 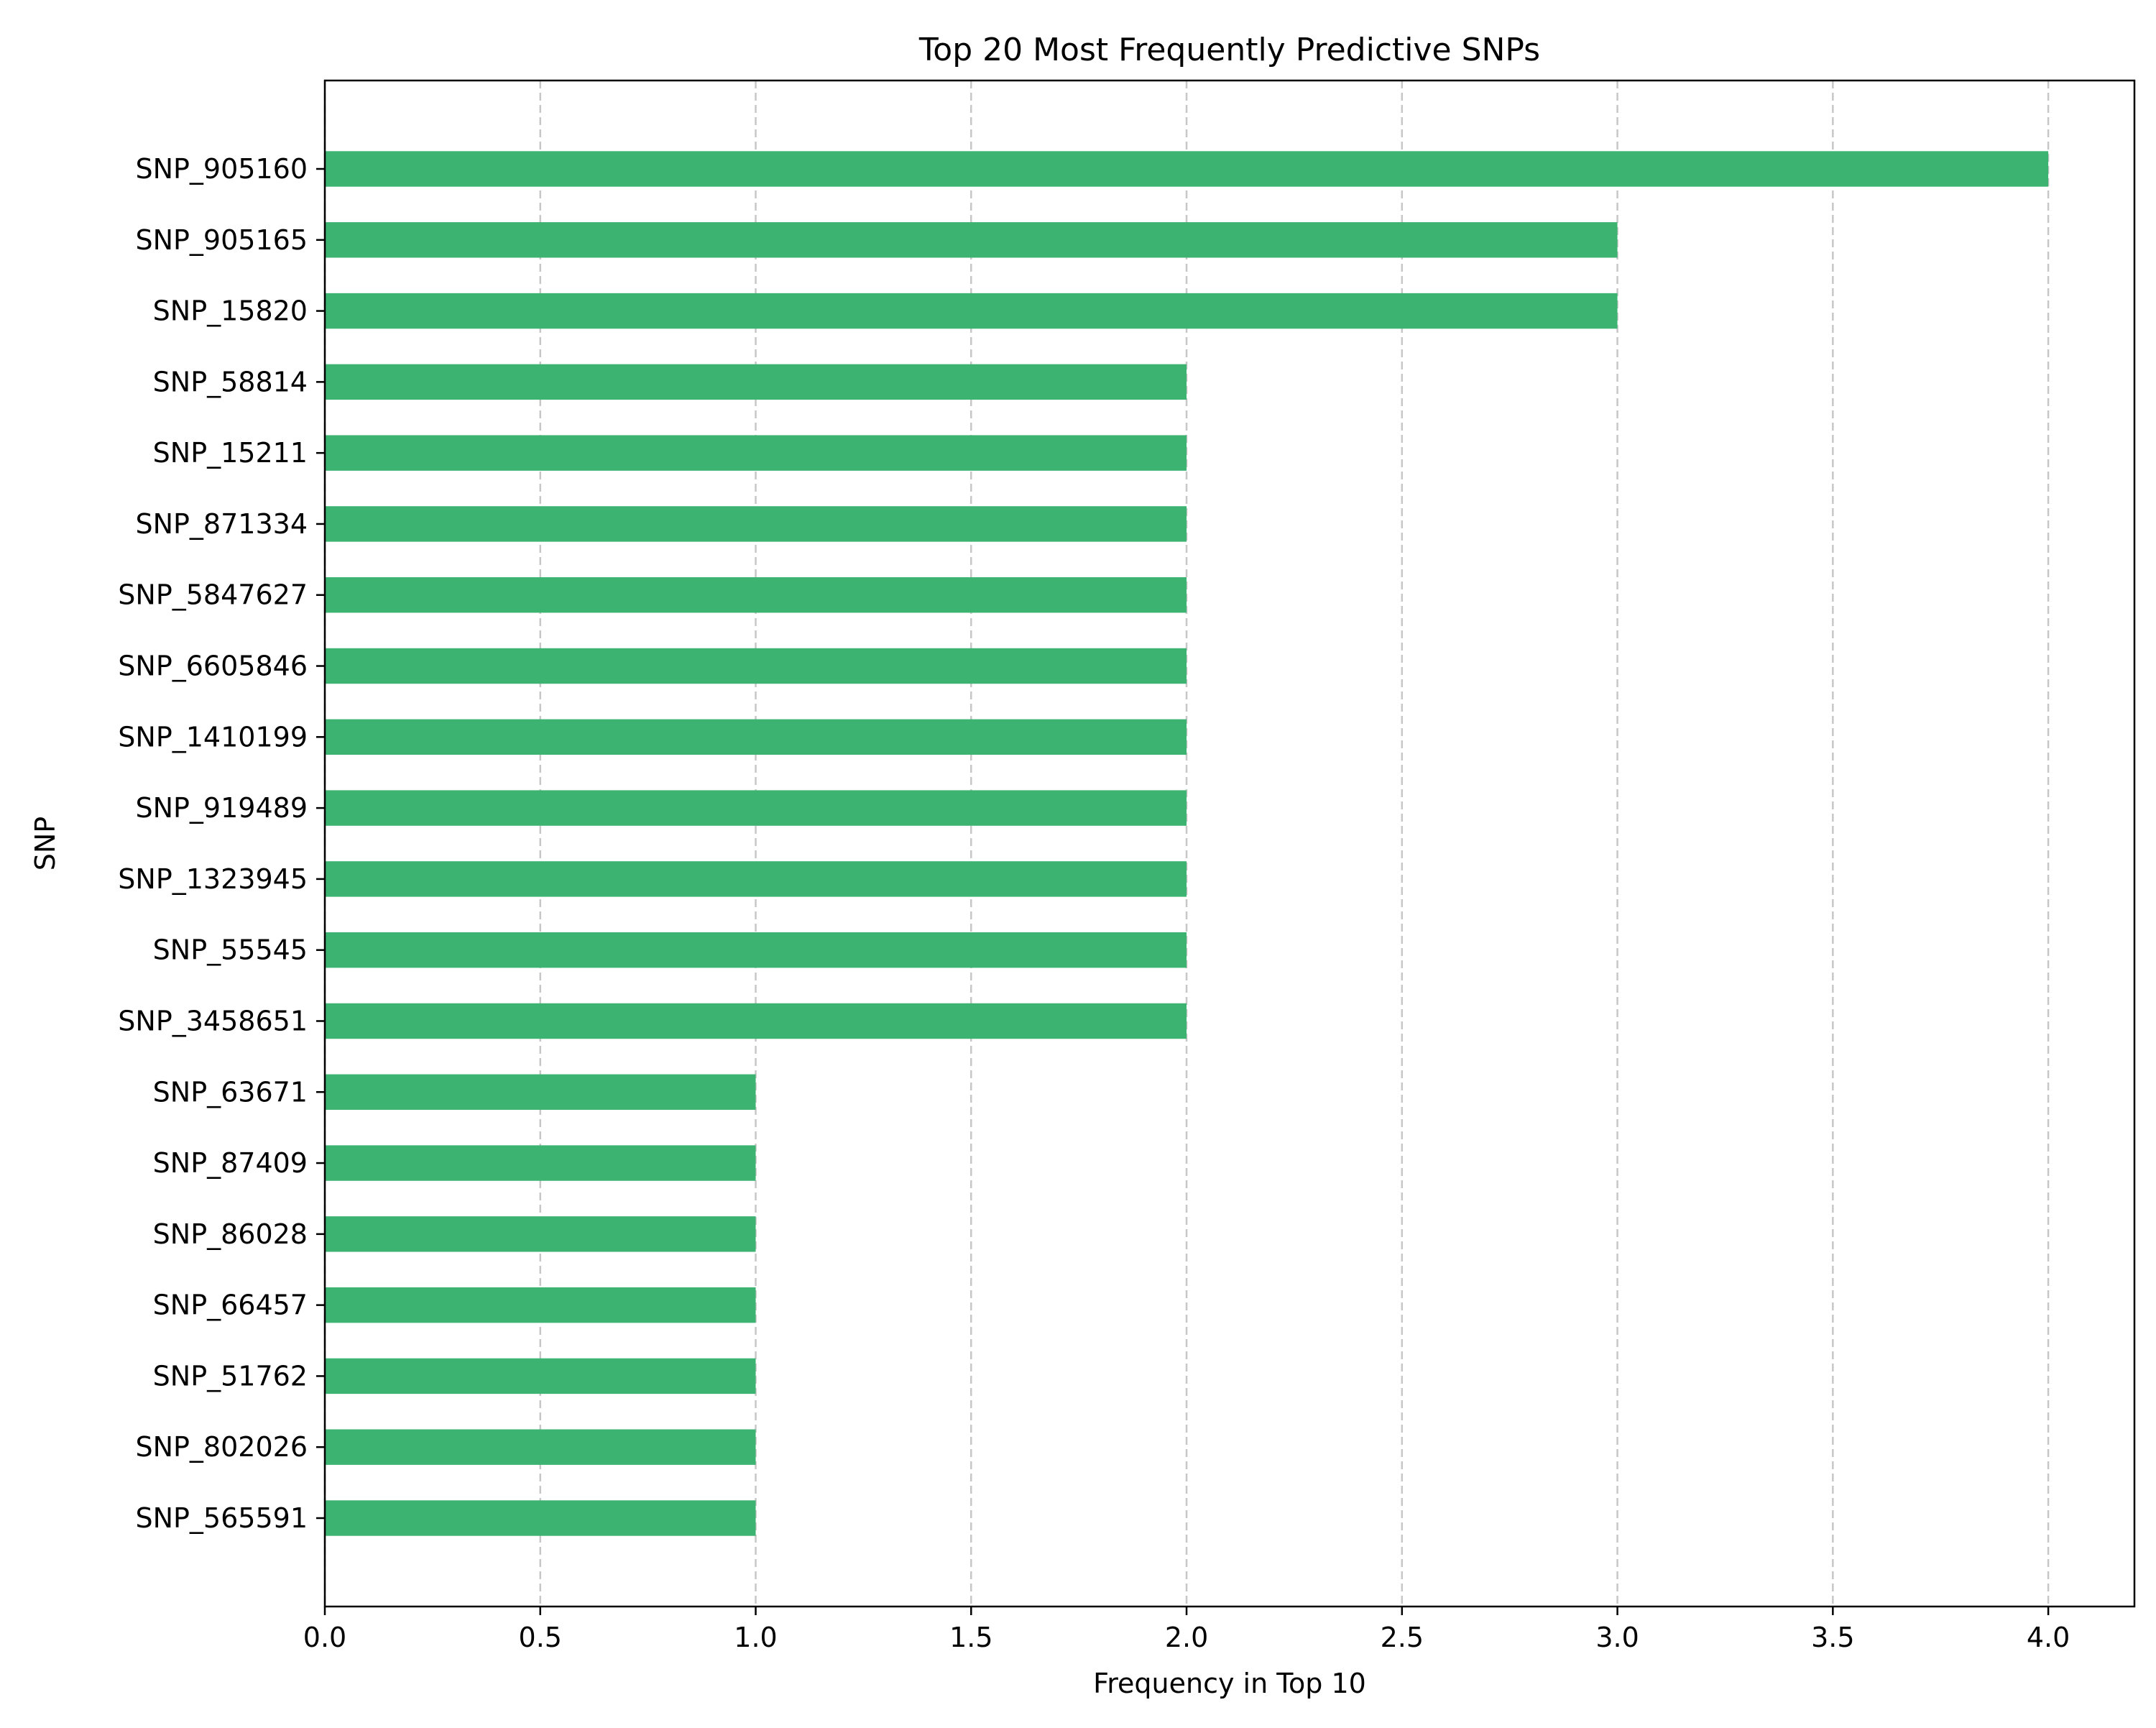 I want to click on y-tick-label: SNP_86028, so click(x=230, y=1234).